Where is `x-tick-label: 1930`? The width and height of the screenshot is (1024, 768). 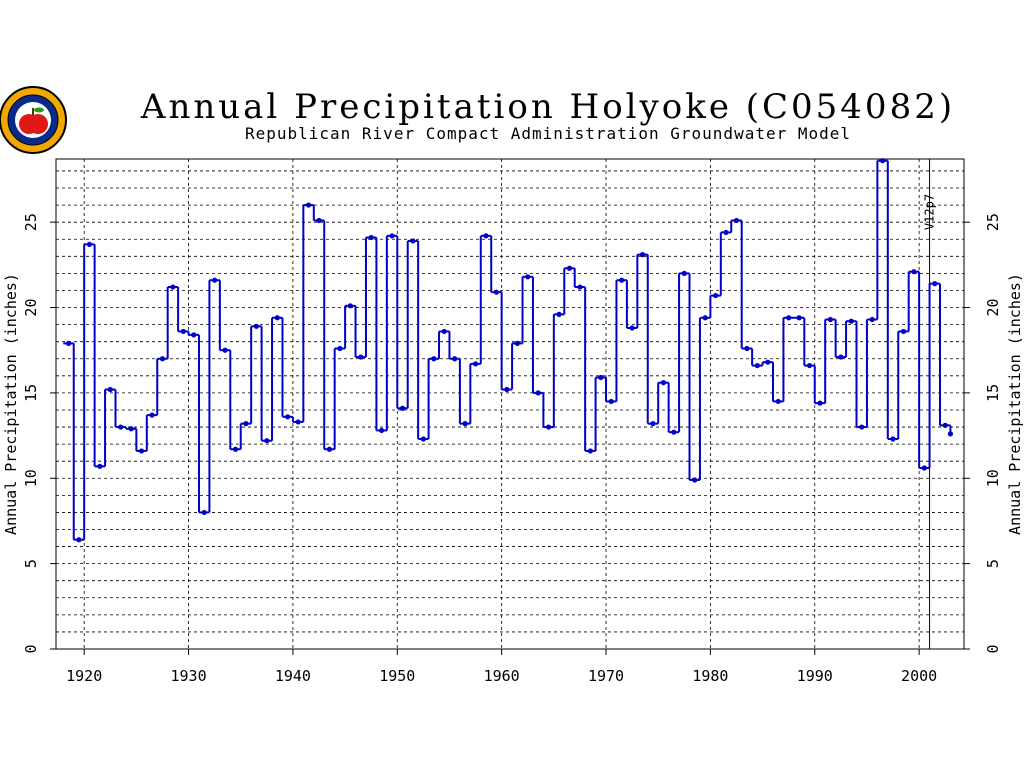
x-tick-label: 1930 is located at coordinates (188, 676).